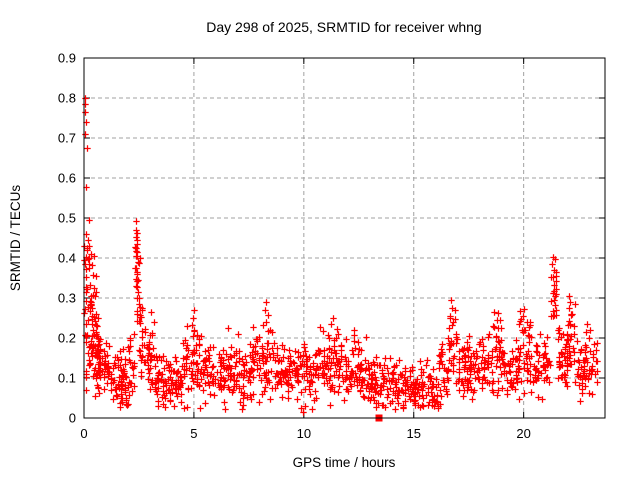 This screenshot has width=640, height=480. Describe the element at coordinates (304, 433) in the screenshot. I see `x-tick-label: 10` at that location.